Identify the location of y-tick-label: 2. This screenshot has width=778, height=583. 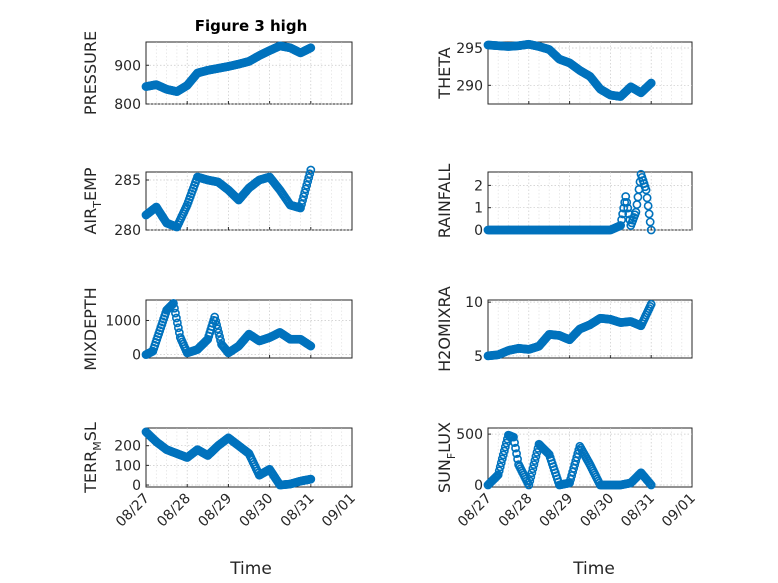
(478, 186).